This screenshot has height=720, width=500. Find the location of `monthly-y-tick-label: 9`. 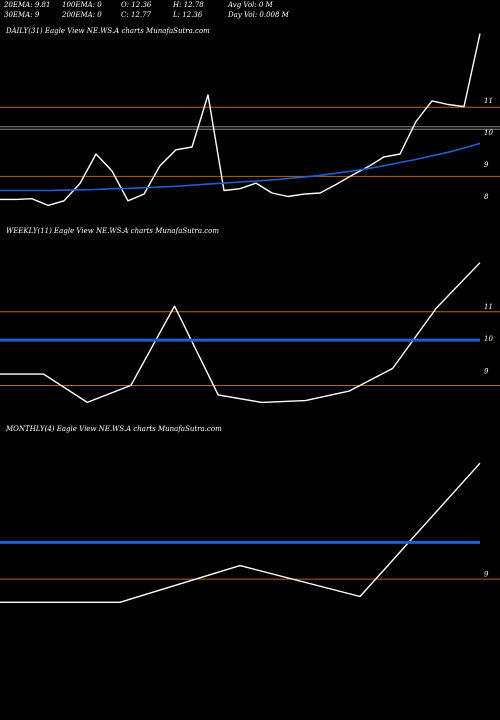

monthly-y-tick-label: 9 is located at coordinates (486, 574).